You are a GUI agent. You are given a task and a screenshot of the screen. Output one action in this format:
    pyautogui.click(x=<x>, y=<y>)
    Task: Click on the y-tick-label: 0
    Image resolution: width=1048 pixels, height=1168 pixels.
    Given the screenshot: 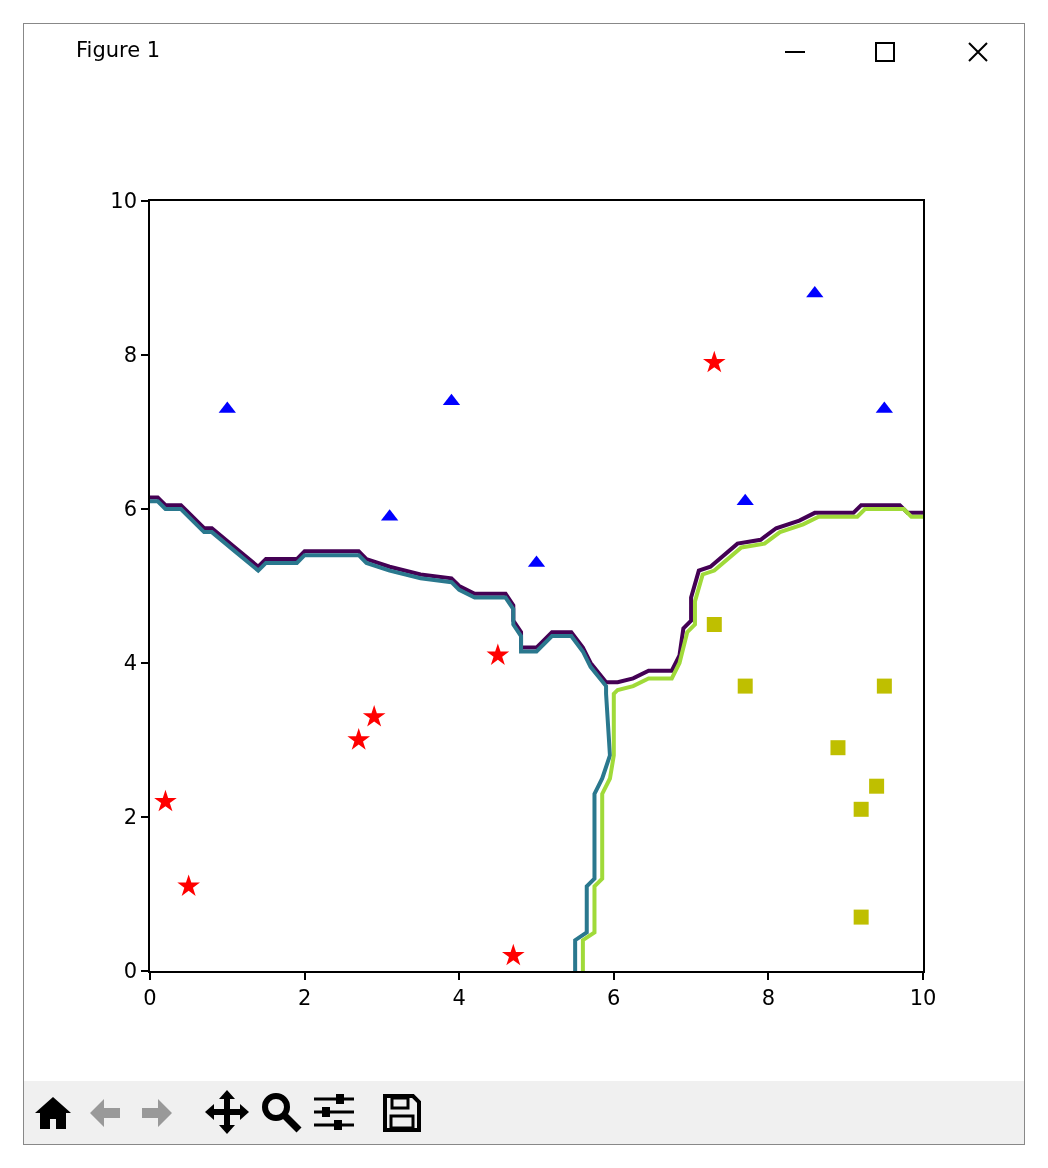 What is the action you would take?
    pyautogui.click(x=130, y=971)
    